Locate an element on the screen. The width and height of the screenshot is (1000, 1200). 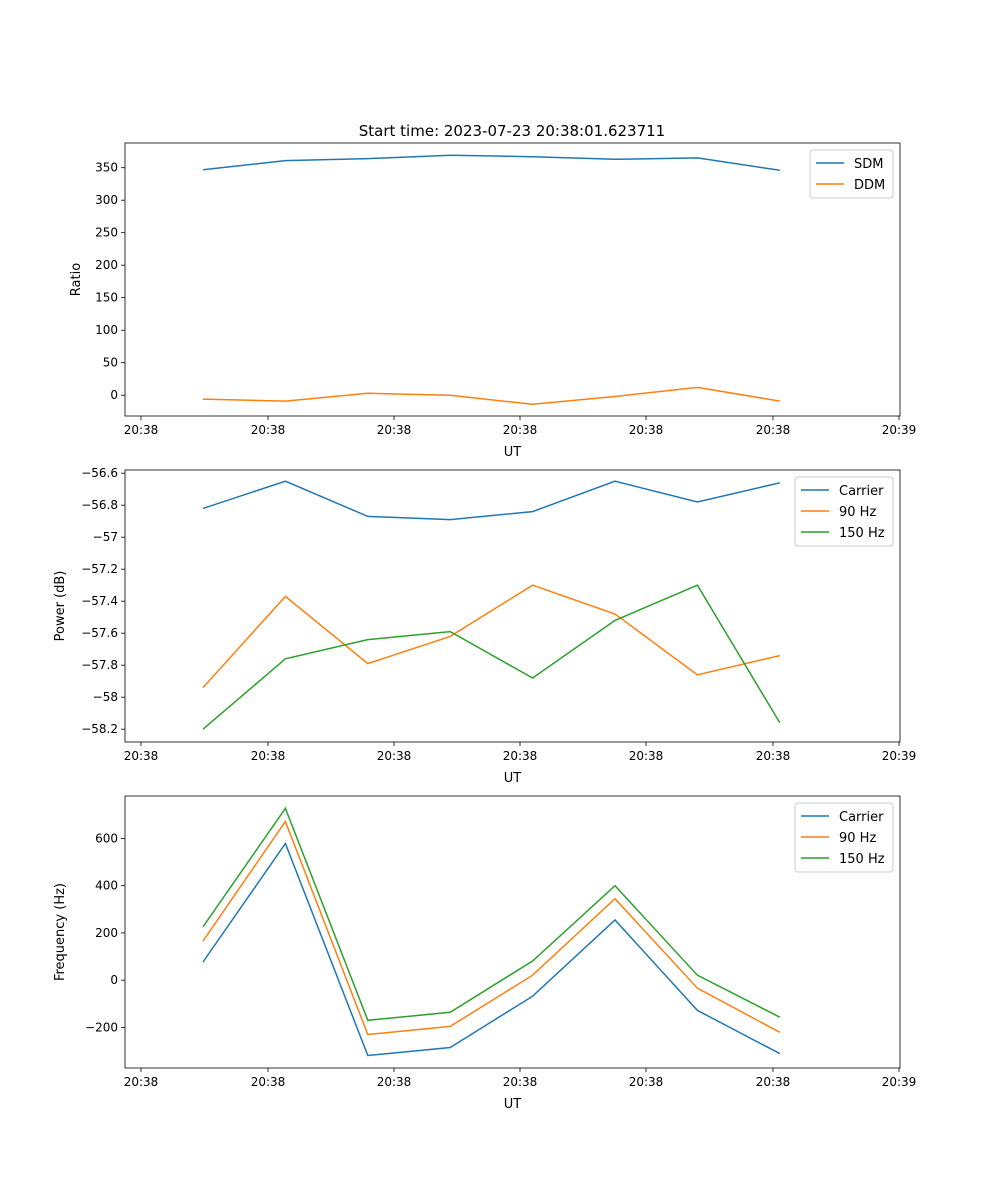
y-tick-label: −58 is located at coordinates (105, 697).